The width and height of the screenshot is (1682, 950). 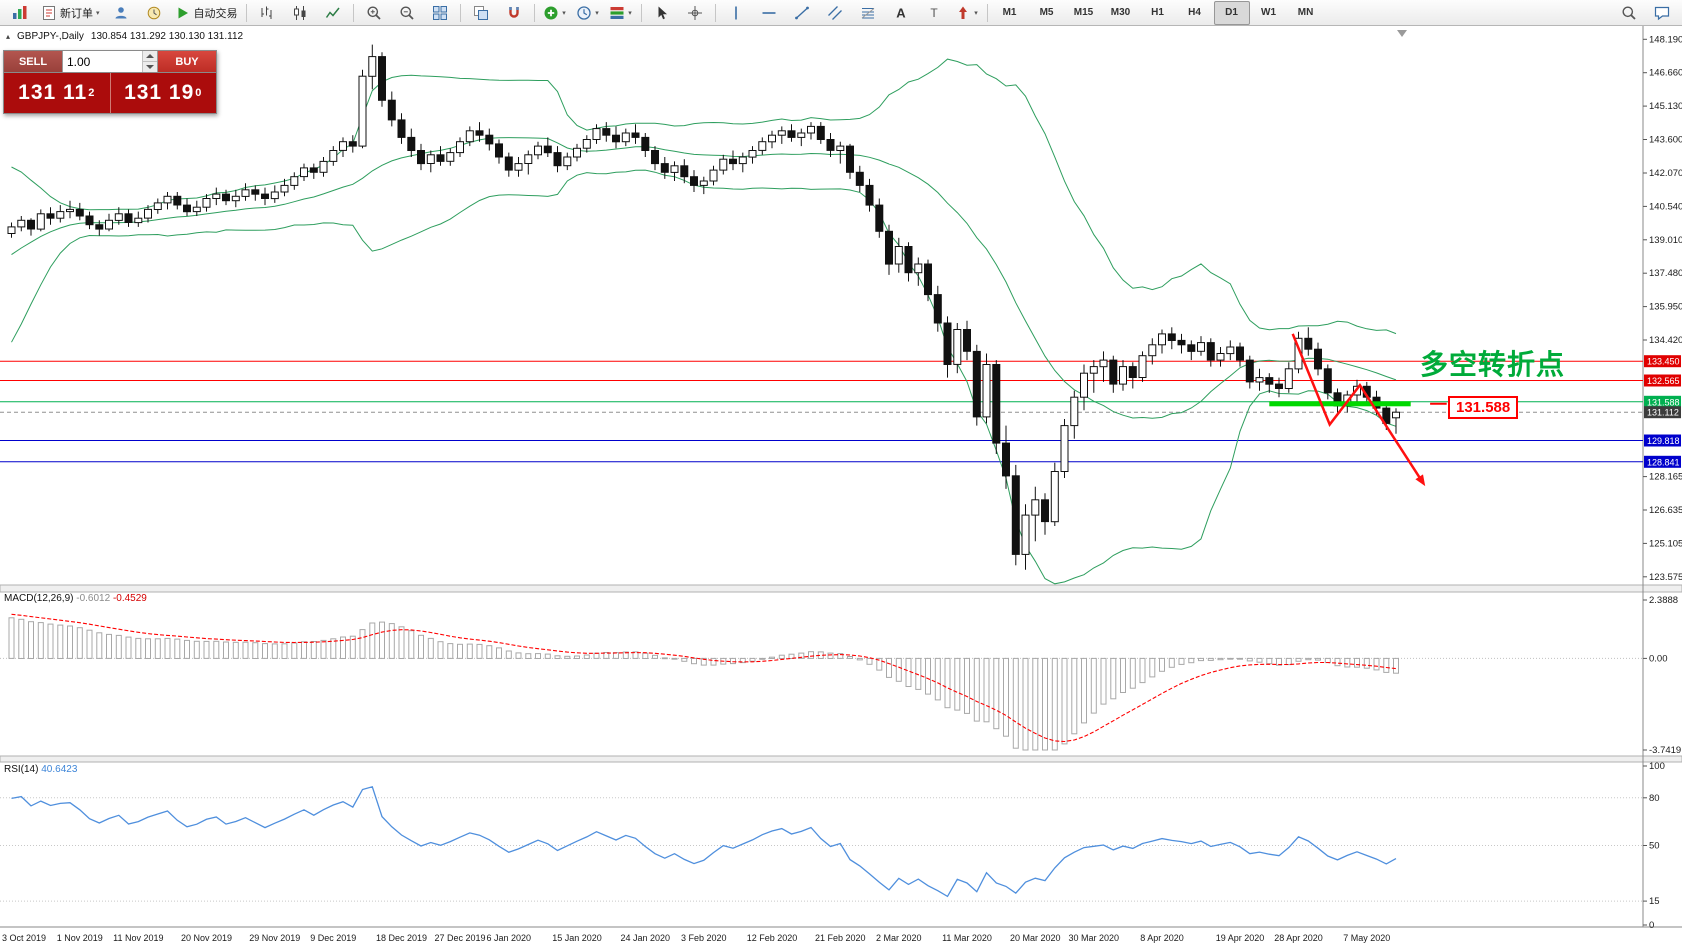 I want to click on volume-spinner, so click(x=149, y=61).